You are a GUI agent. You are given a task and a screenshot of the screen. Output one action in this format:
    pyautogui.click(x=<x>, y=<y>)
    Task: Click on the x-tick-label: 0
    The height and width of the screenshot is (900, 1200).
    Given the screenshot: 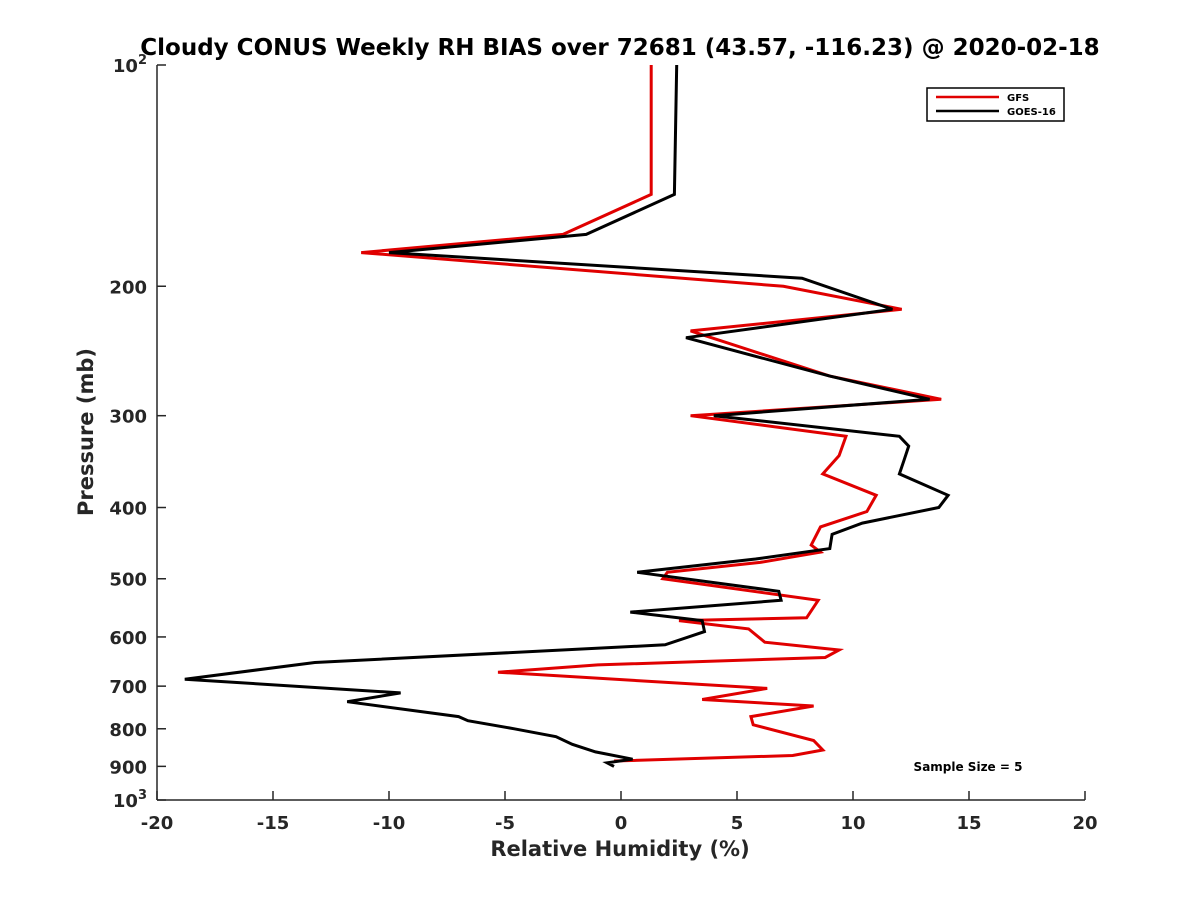 What is the action you would take?
    pyautogui.click(x=621, y=823)
    